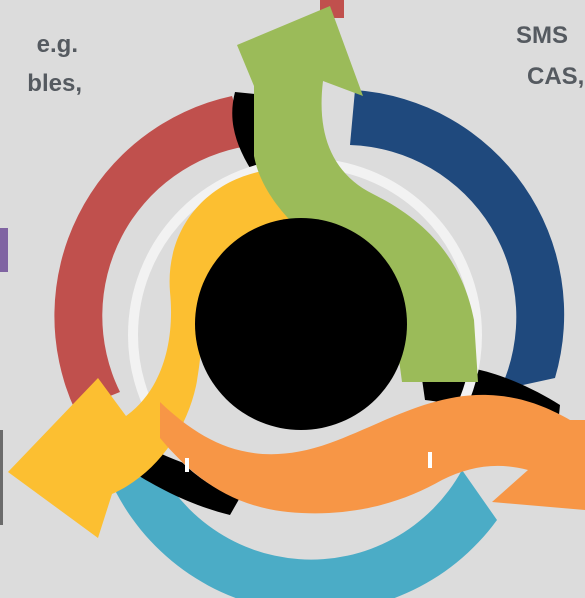  Describe the element at coordinates (54, 83) in the screenshot. I see `left-text-line-2: bles,` at that location.